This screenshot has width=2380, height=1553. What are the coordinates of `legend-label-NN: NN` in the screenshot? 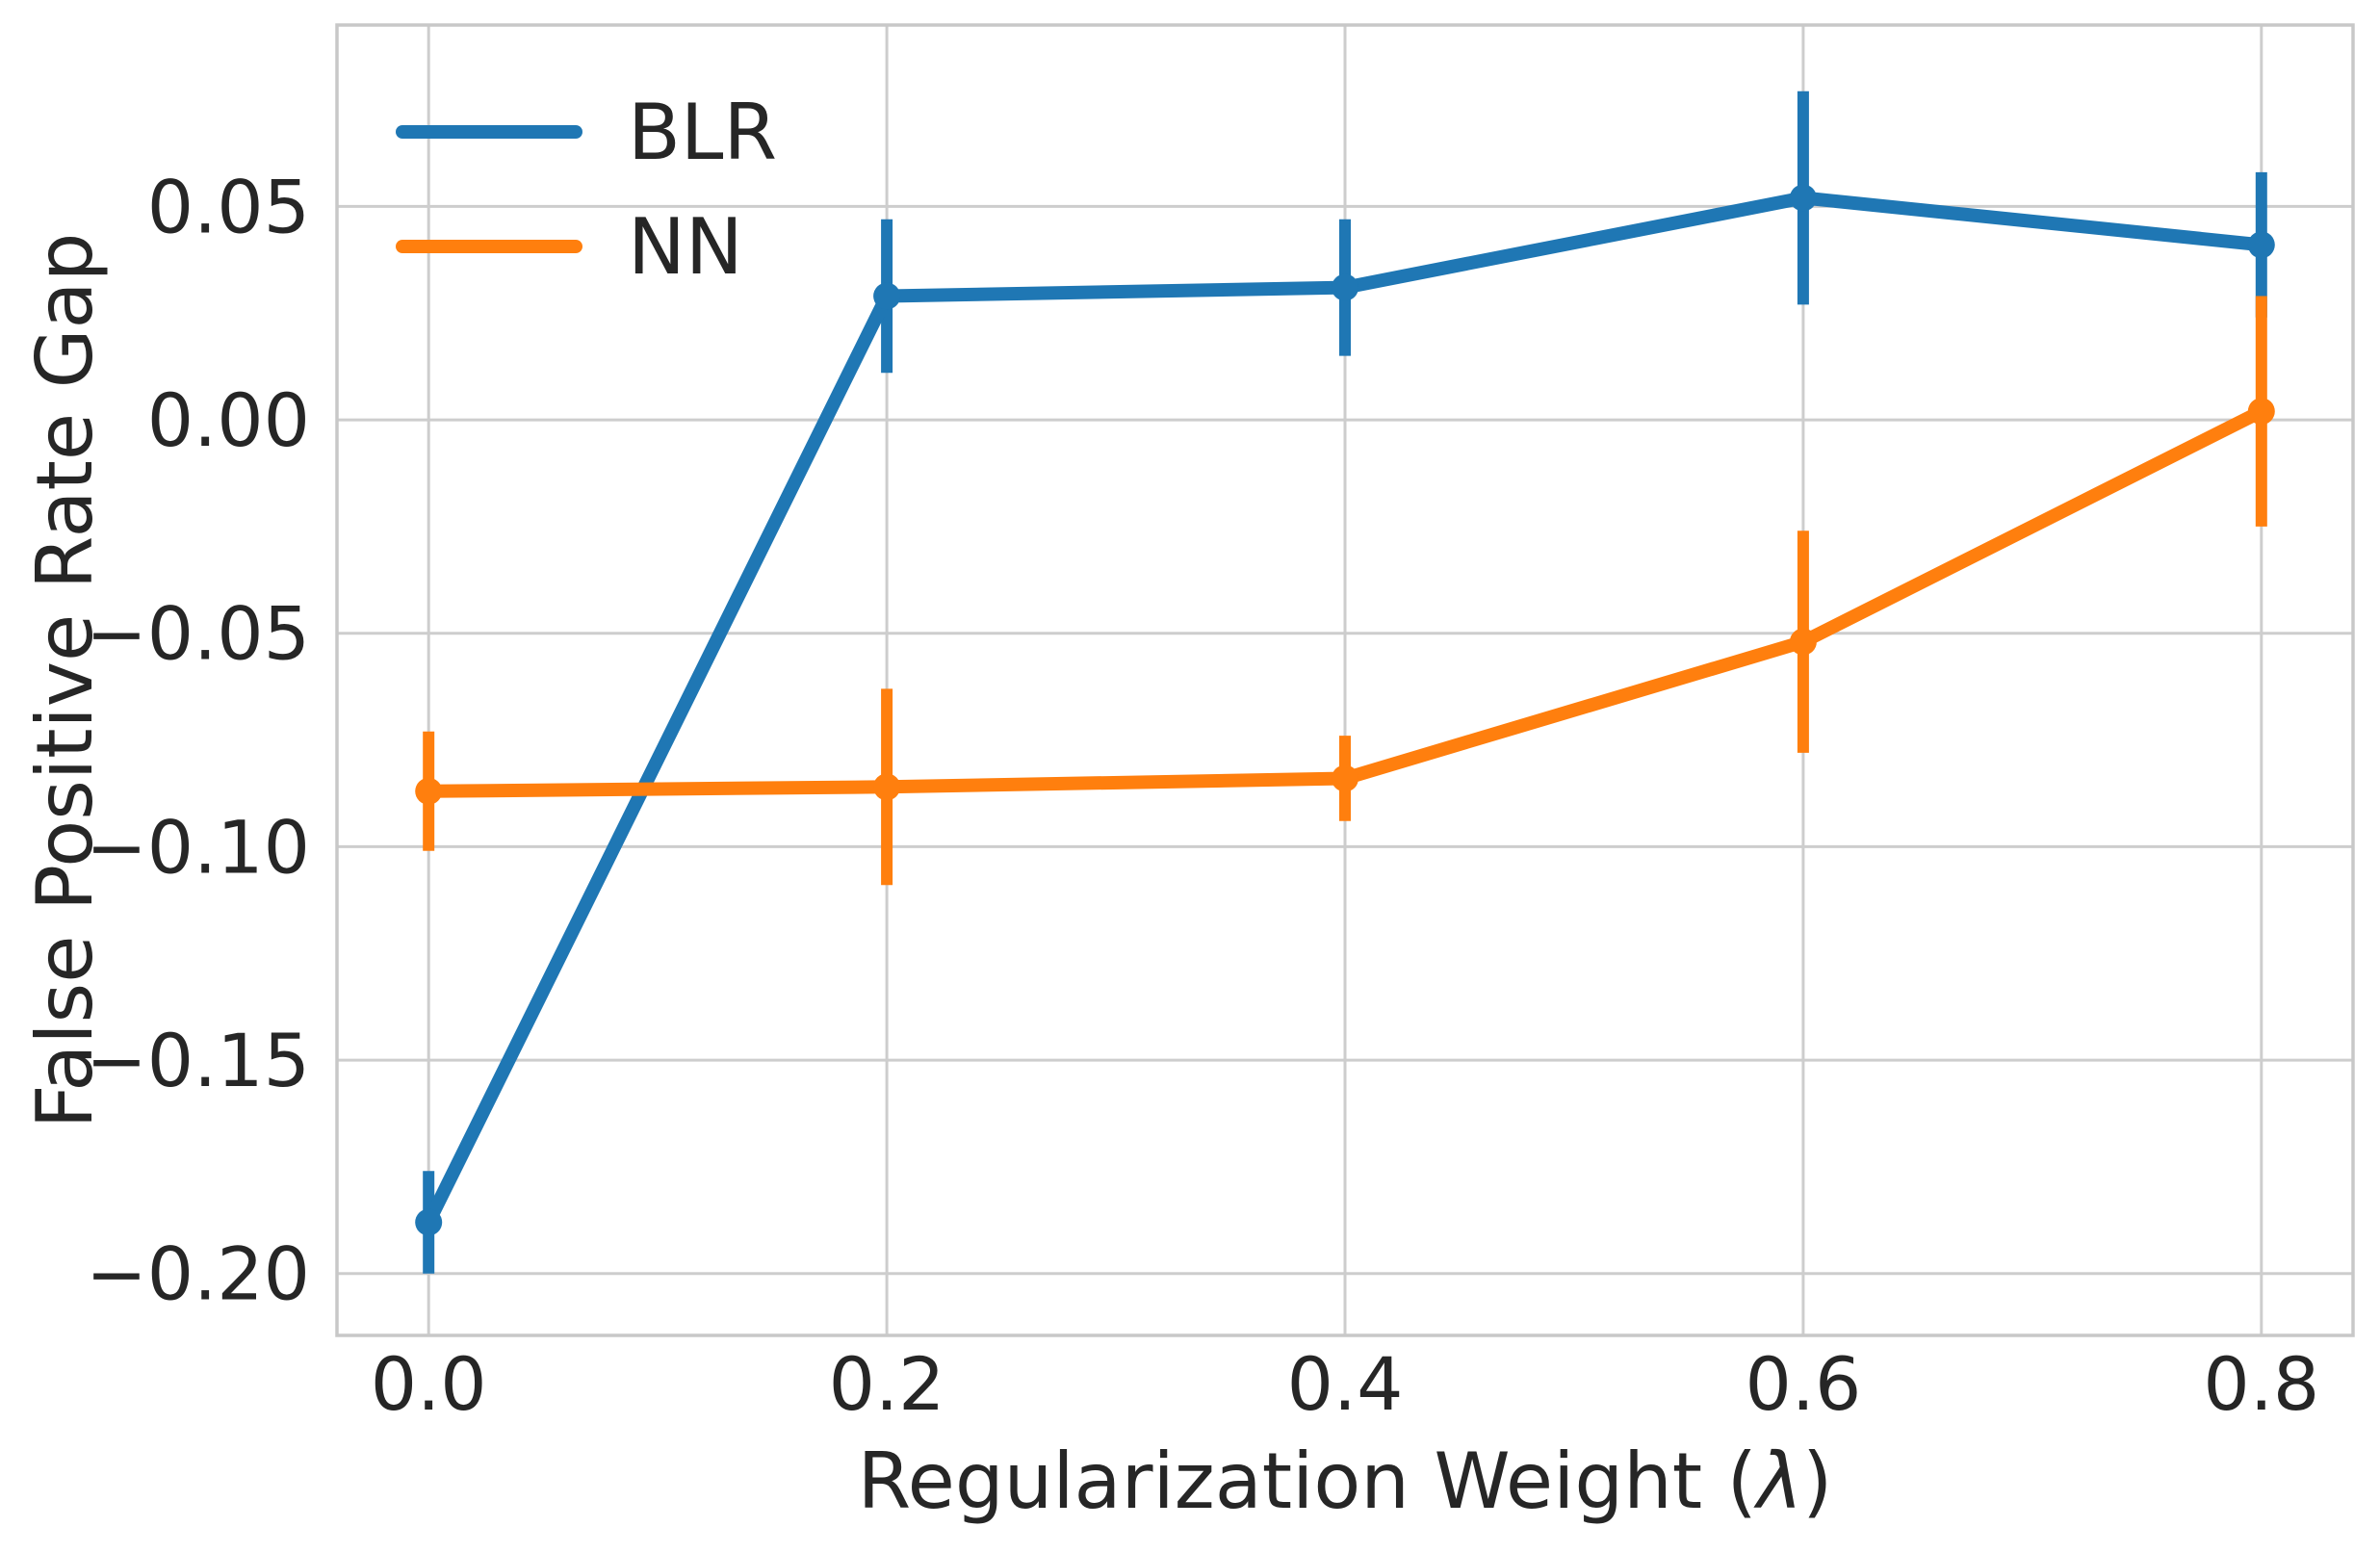 It's located at (685, 247).